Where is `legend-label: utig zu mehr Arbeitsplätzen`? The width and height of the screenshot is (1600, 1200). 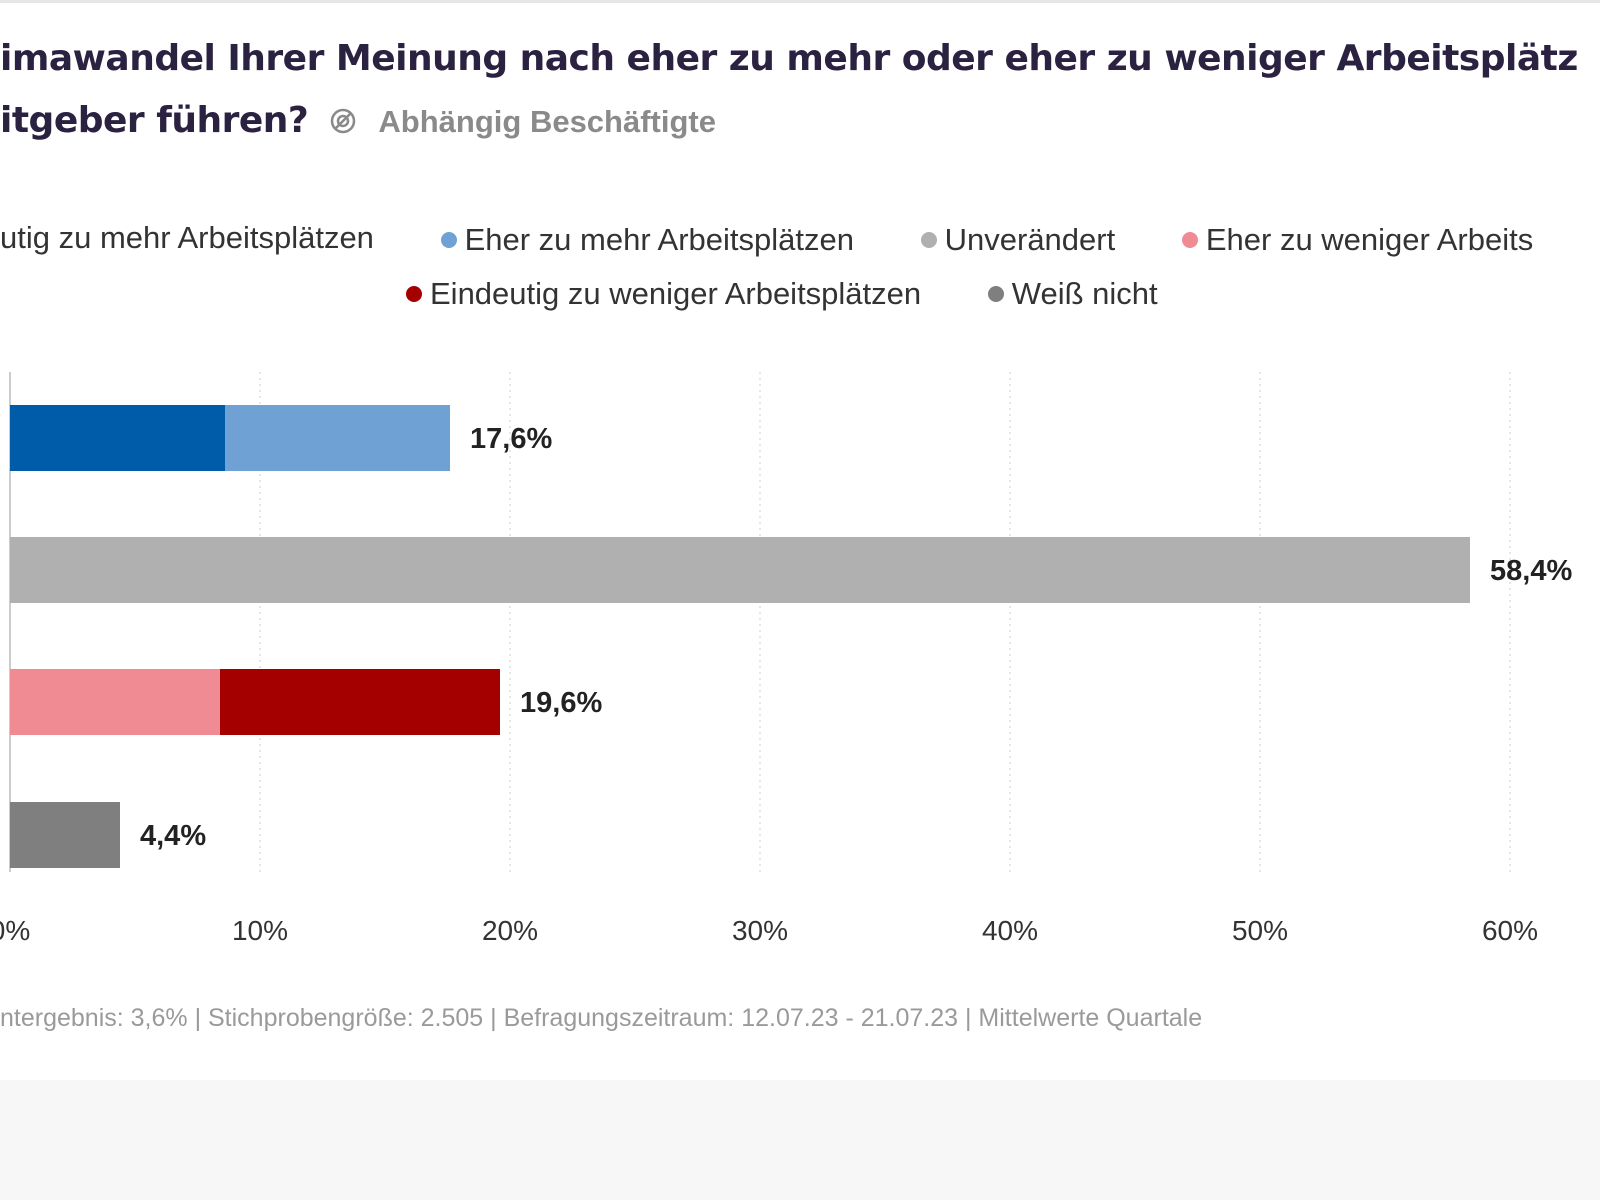 legend-label: utig zu mehr Arbeitsplätzen is located at coordinates (187, 237).